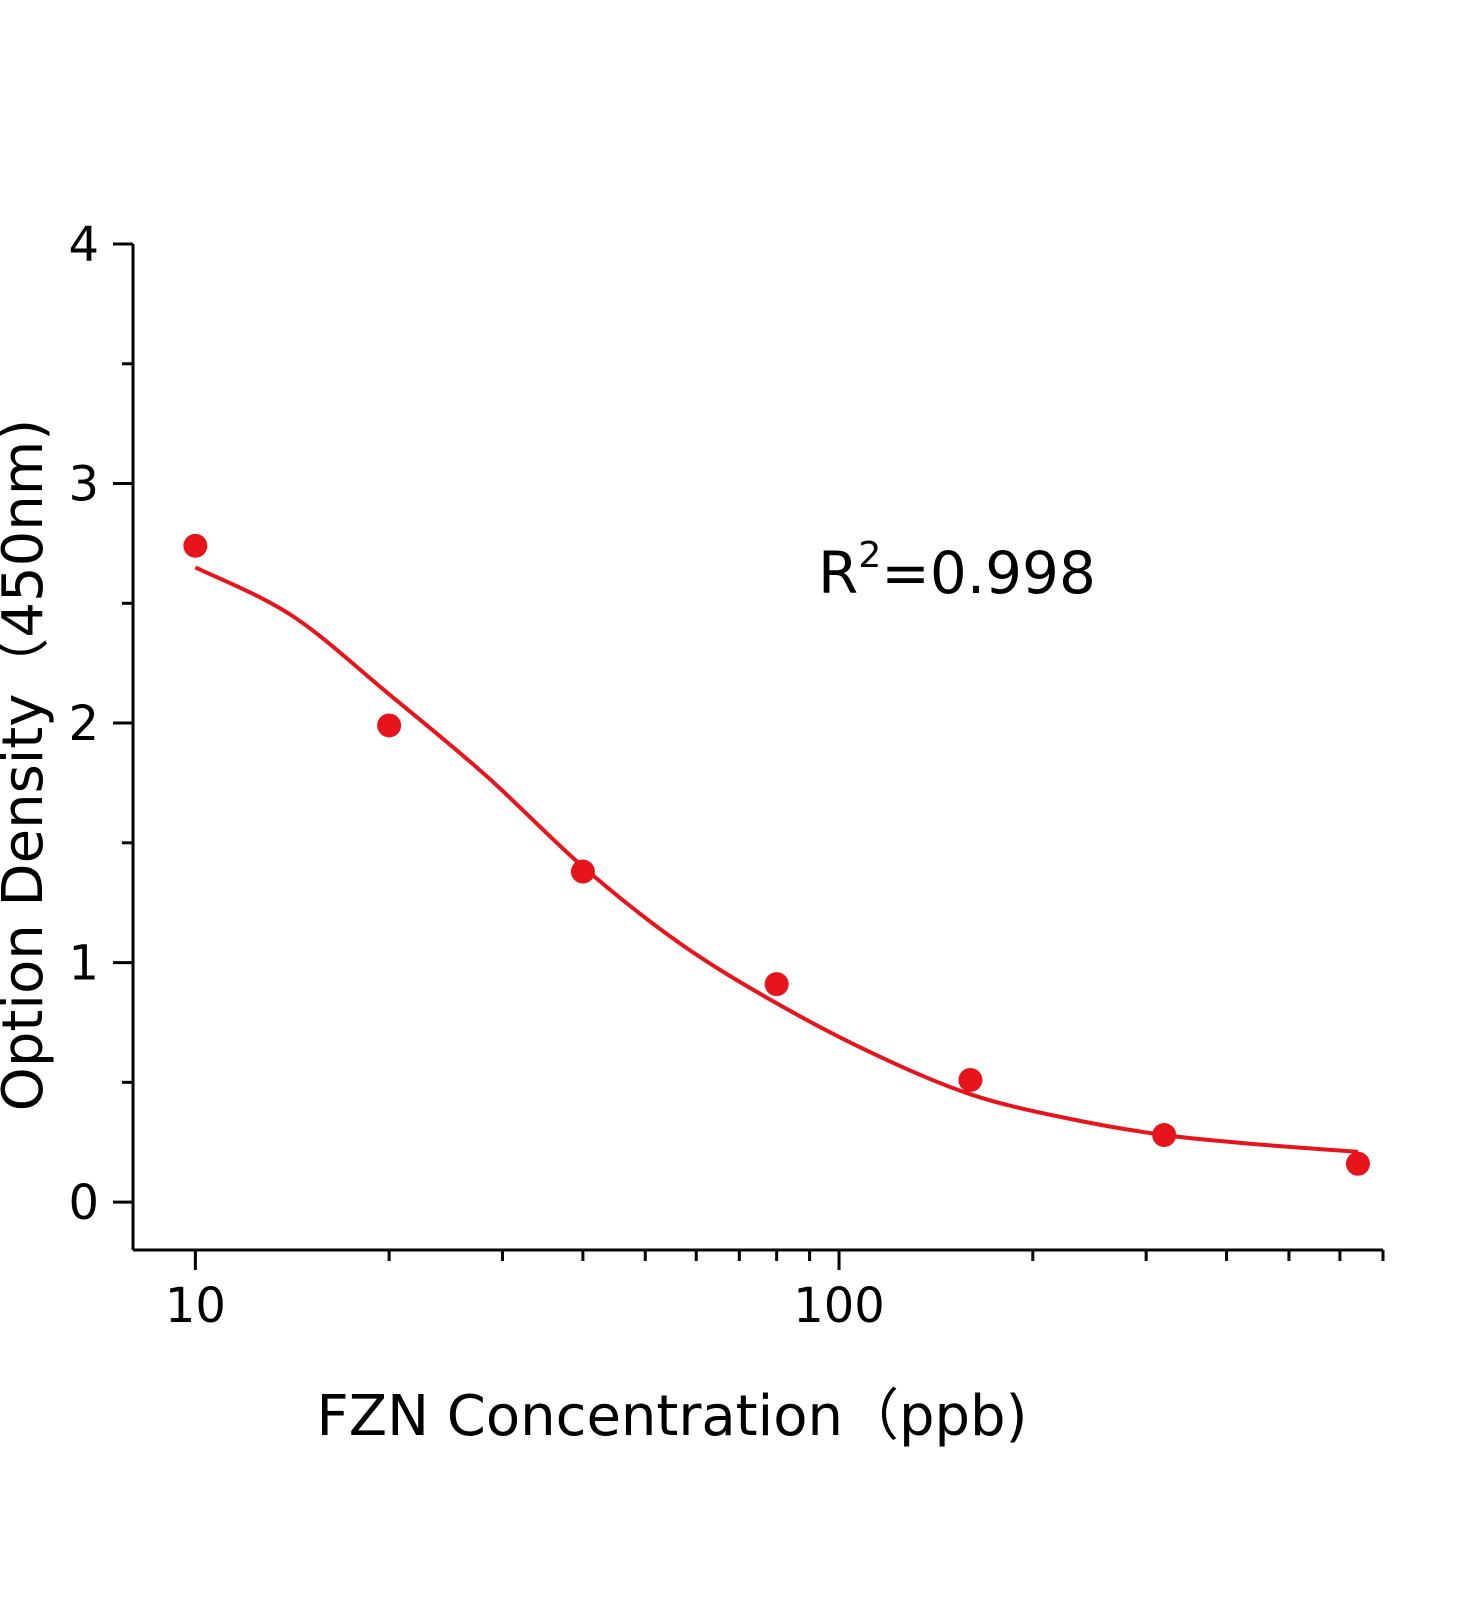 The height and width of the screenshot is (1600, 1472). What do you see at coordinates (838, 573) in the screenshot?
I see `annotation-base: R` at bounding box center [838, 573].